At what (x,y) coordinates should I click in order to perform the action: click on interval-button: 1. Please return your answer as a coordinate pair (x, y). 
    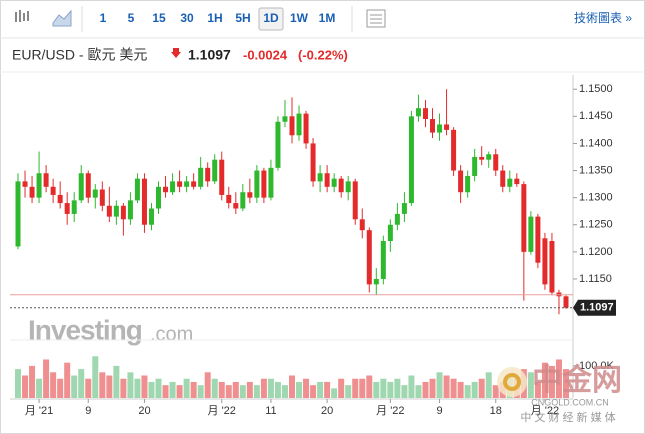
    Looking at the image, I should click on (103, 18).